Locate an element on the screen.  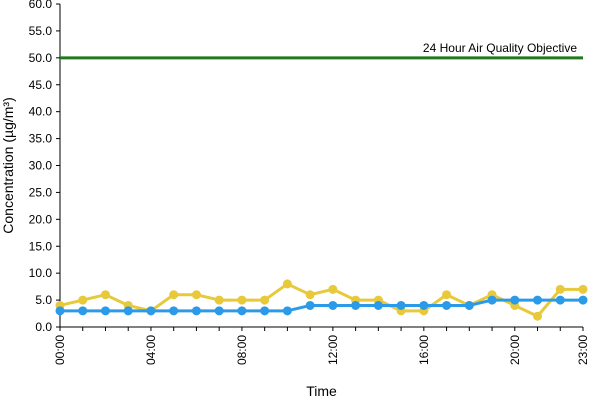
x-axis-title: Time is located at coordinates (321, 391).